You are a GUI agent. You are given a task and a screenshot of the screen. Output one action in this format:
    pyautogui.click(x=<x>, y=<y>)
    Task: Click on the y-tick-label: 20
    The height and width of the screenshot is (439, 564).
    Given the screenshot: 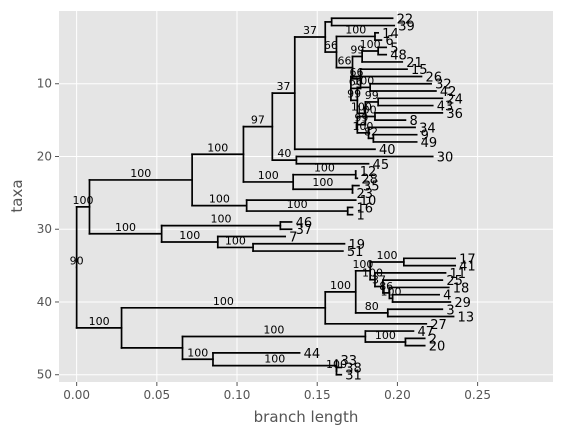 What is the action you would take?
    pyautogui.click(x=44, y=156)
    